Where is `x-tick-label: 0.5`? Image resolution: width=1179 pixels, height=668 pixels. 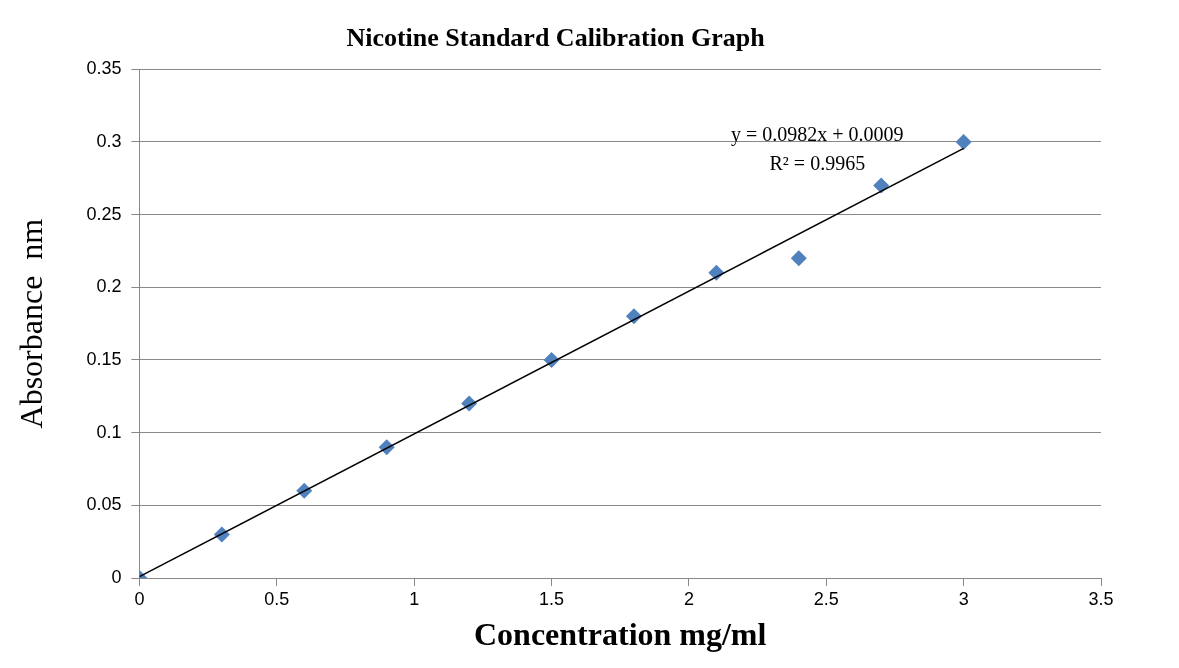 x-tick-label: 0.5 is located at coordinates (277, 598).